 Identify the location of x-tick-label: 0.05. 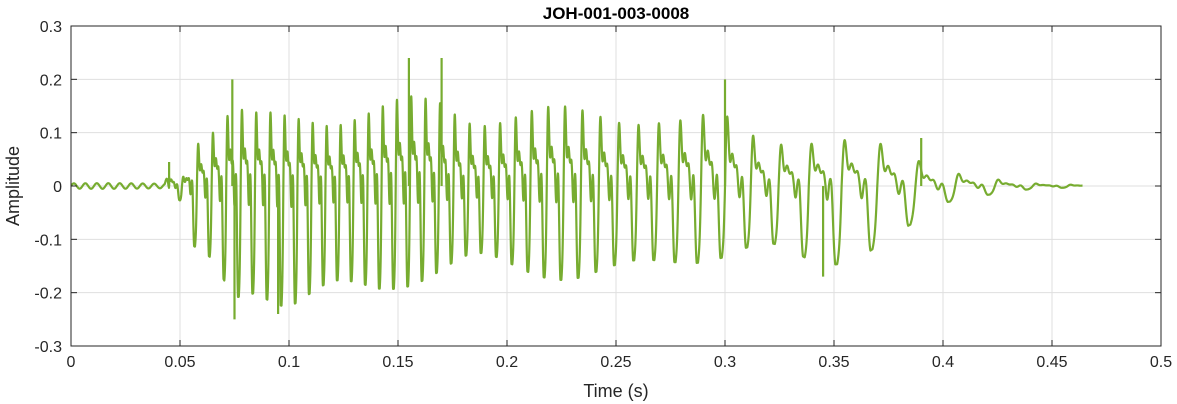
(179, 362).